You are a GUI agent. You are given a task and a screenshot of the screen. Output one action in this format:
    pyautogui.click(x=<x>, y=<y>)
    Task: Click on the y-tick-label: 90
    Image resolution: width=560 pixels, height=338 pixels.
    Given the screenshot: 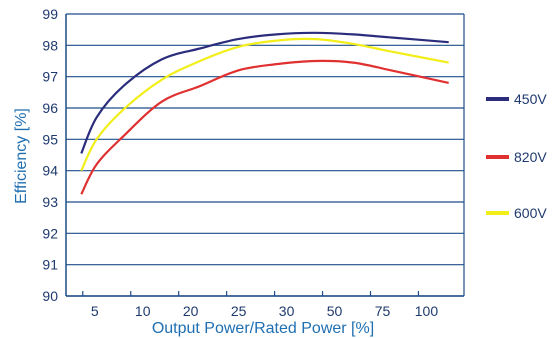 What is the action you would take?
    pyautogui.click(x=50, y=296)
    